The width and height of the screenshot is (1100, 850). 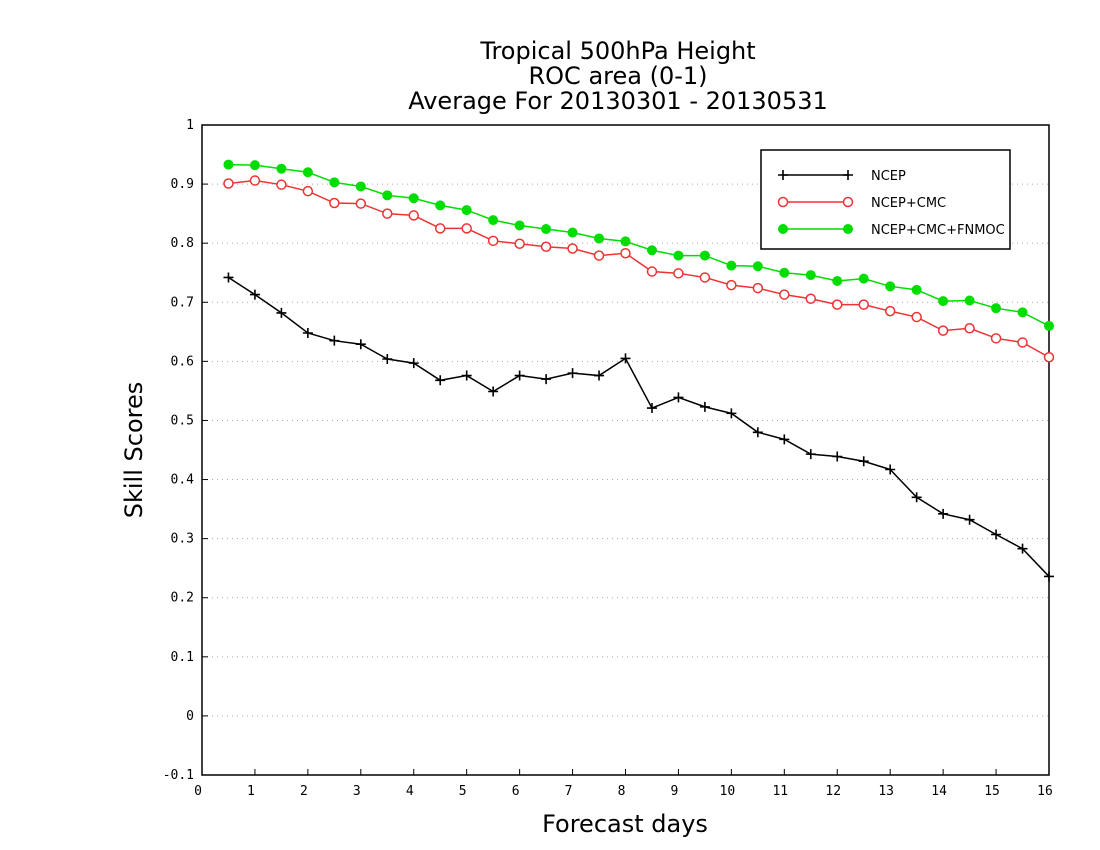 What do you see at coordinates (938, 230) in the screenshot?
I see `legend-label-ncep-cmc-fnmoc: NCEP+CMC+FNMOC` at bounding box center [938, 230].